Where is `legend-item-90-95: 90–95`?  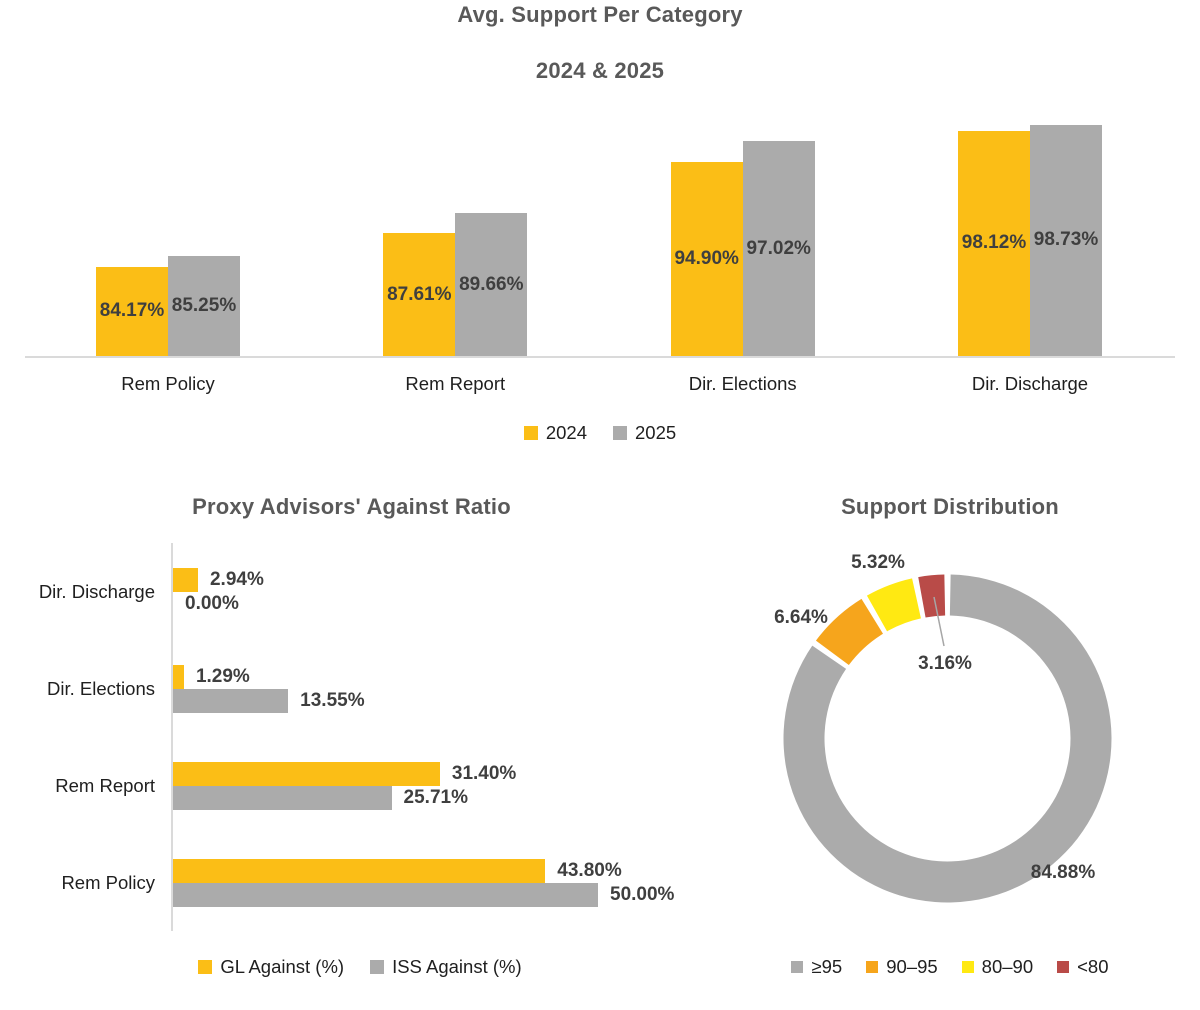
legend-item-90-95: 90–95 is located at coordinates (902, 967).